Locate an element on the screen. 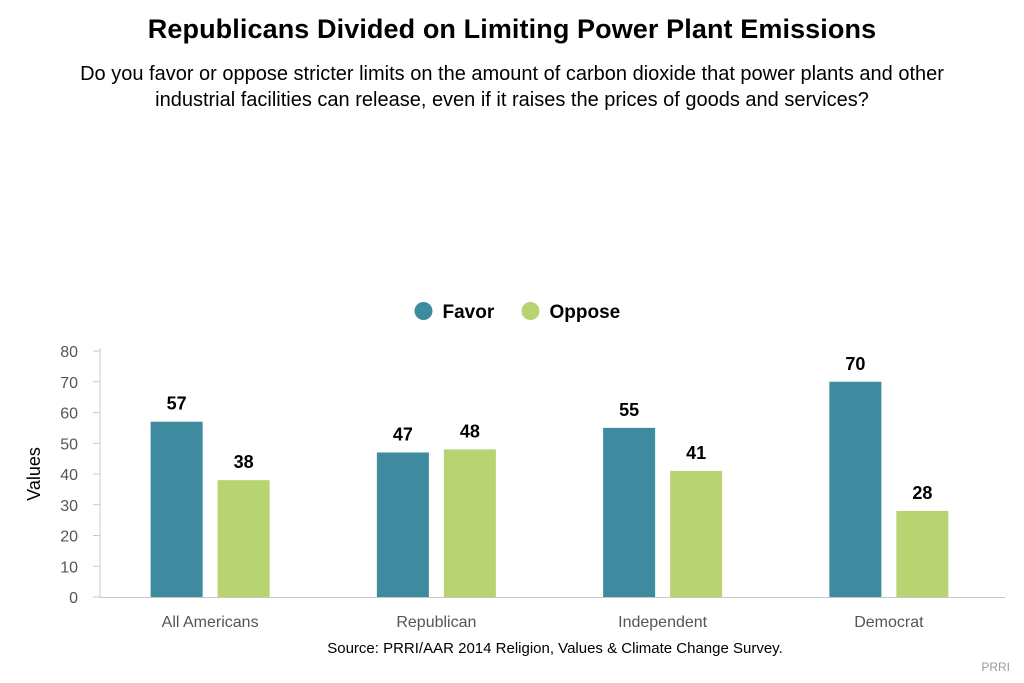 The width and height of the screenshot is (1024, 683). y-axis-title: Values is located at coordinates (34, 474).